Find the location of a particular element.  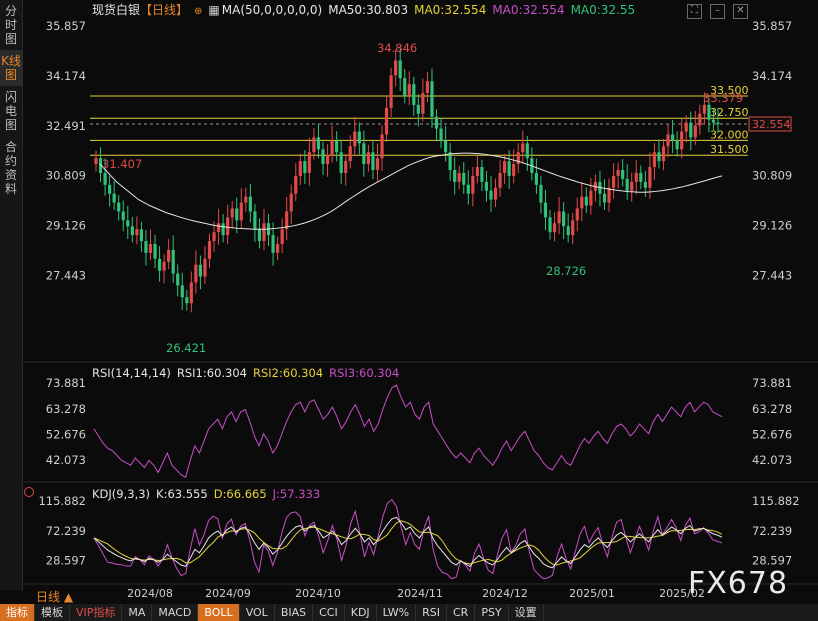

toolbar-button-cci: CCI is located at coordinates (329, 612).